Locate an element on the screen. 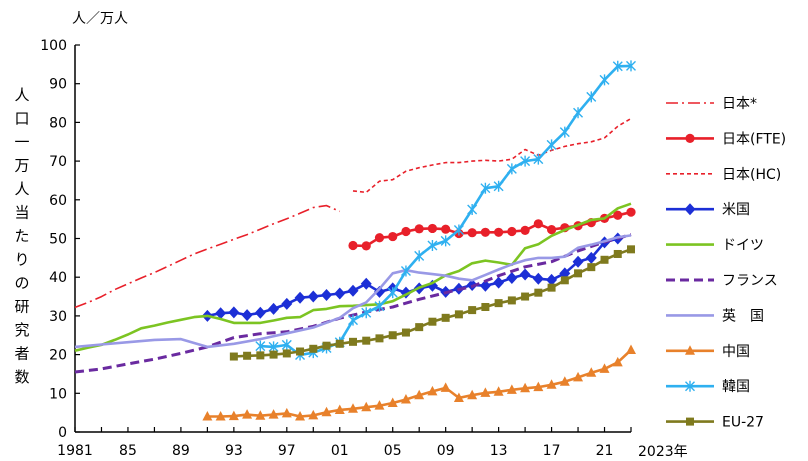 This screenshot has width=808, height=461. y-tick-label: 40 is located at coordinates (58, 278).